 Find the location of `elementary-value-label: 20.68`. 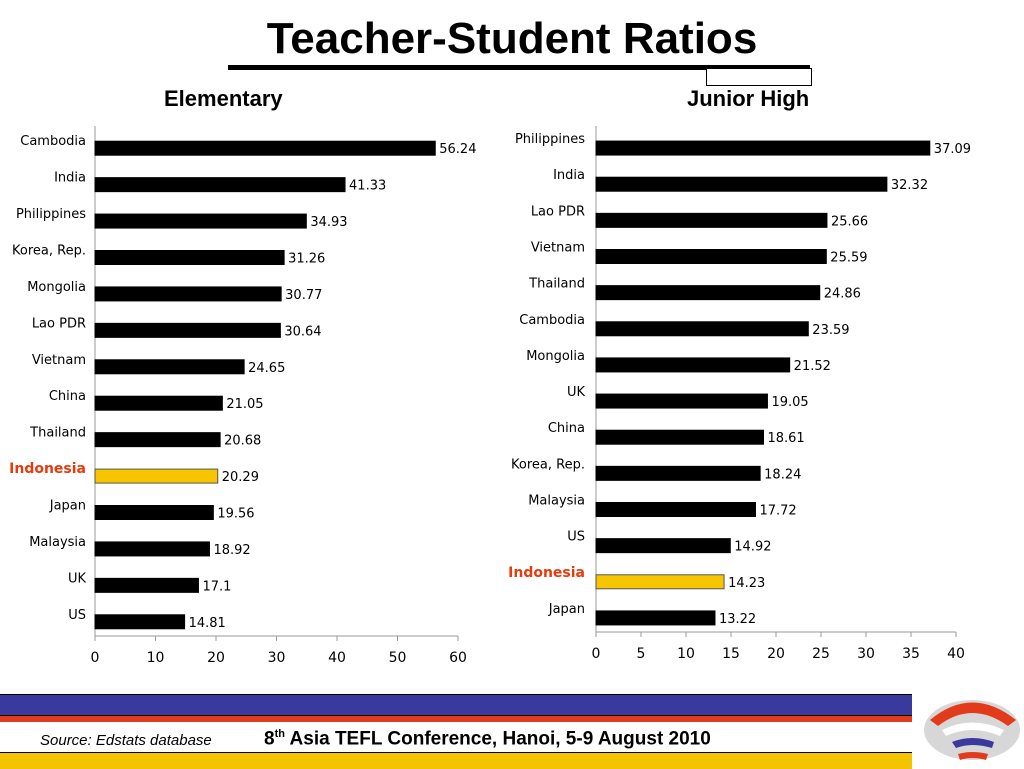

elementary-value-label: 20.68 is located at coordinates (242, 441).